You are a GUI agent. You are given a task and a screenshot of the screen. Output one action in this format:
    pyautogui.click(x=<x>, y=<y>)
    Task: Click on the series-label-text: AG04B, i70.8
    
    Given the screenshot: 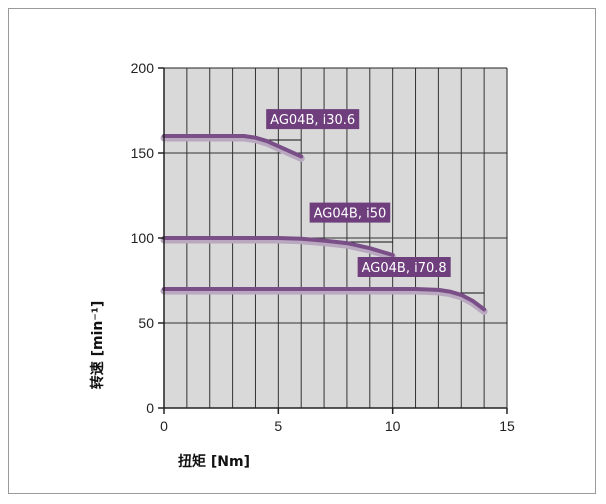 What is the action you would take?
    pyautogui.click(x=404, y=268)
    